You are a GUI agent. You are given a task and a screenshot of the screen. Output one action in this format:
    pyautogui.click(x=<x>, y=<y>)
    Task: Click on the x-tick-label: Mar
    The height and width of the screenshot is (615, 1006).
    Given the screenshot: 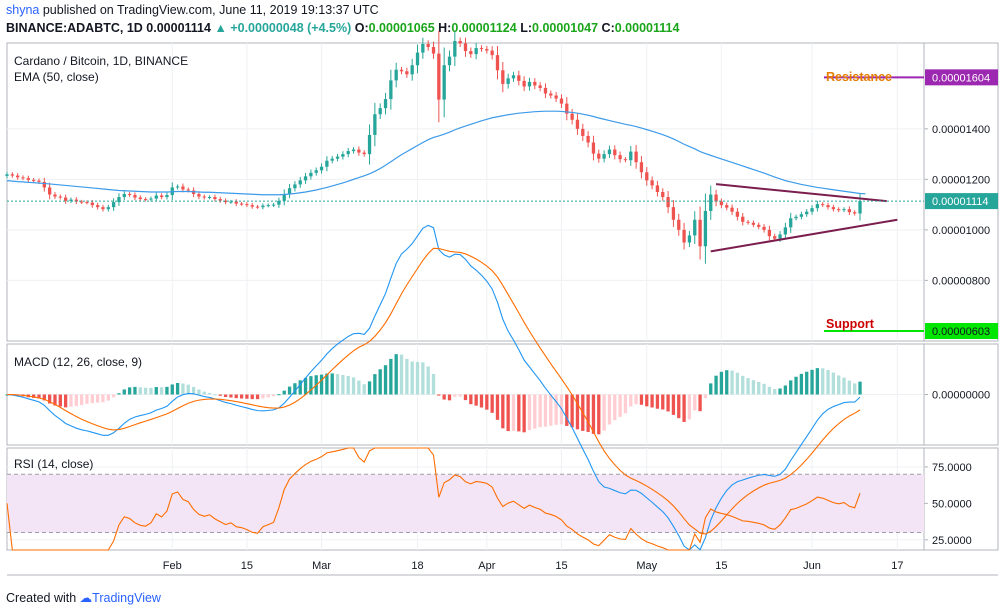 What is the action you would take?
    pyautogui.click(x=321, y=566)
    